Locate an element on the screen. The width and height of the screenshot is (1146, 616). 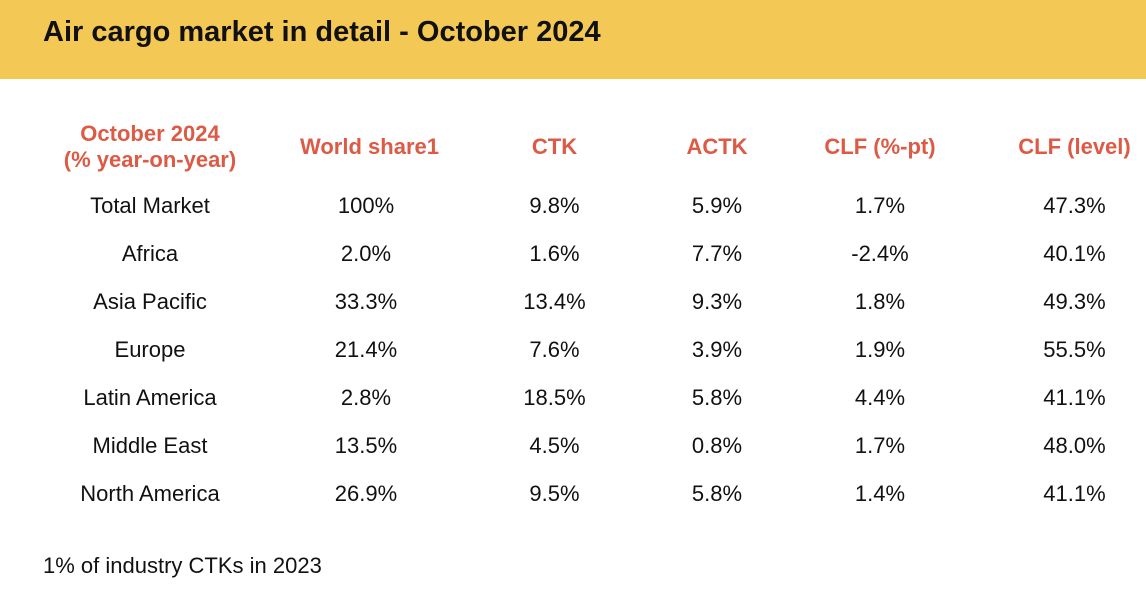
table-row: Middle East 13.5% 4.5% 0.8% 1.7% 48.0% is located at coordinates (573, 446).